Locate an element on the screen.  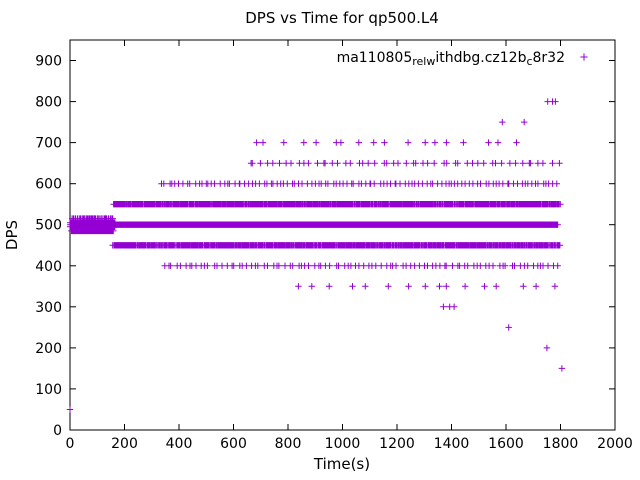
legend-label: ma110805relwithdbg.cz12bc8r32 is located at coordinates (451, 59).